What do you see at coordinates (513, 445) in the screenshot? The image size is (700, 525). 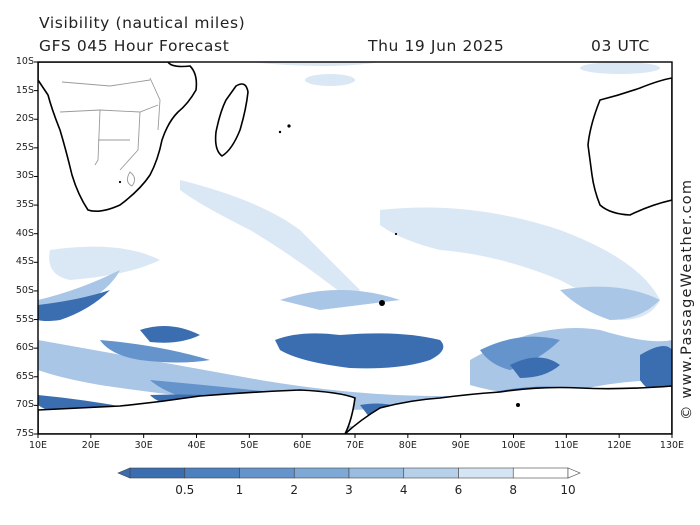 I see `longitude-label: 100E` at bounding box center [513, 445].